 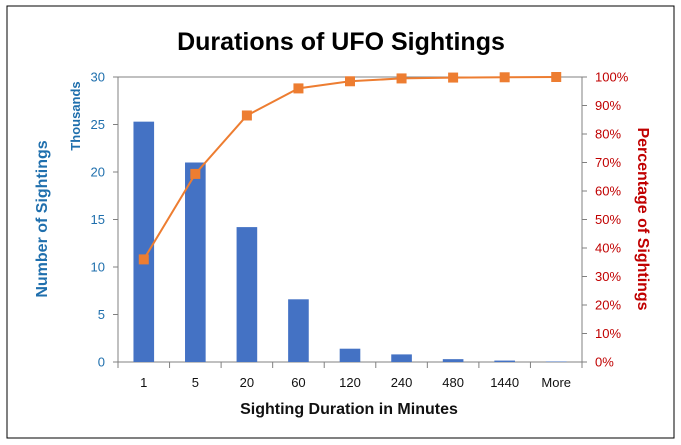 I want to click on x-tick-label: 120, so click(x=350, y=382).